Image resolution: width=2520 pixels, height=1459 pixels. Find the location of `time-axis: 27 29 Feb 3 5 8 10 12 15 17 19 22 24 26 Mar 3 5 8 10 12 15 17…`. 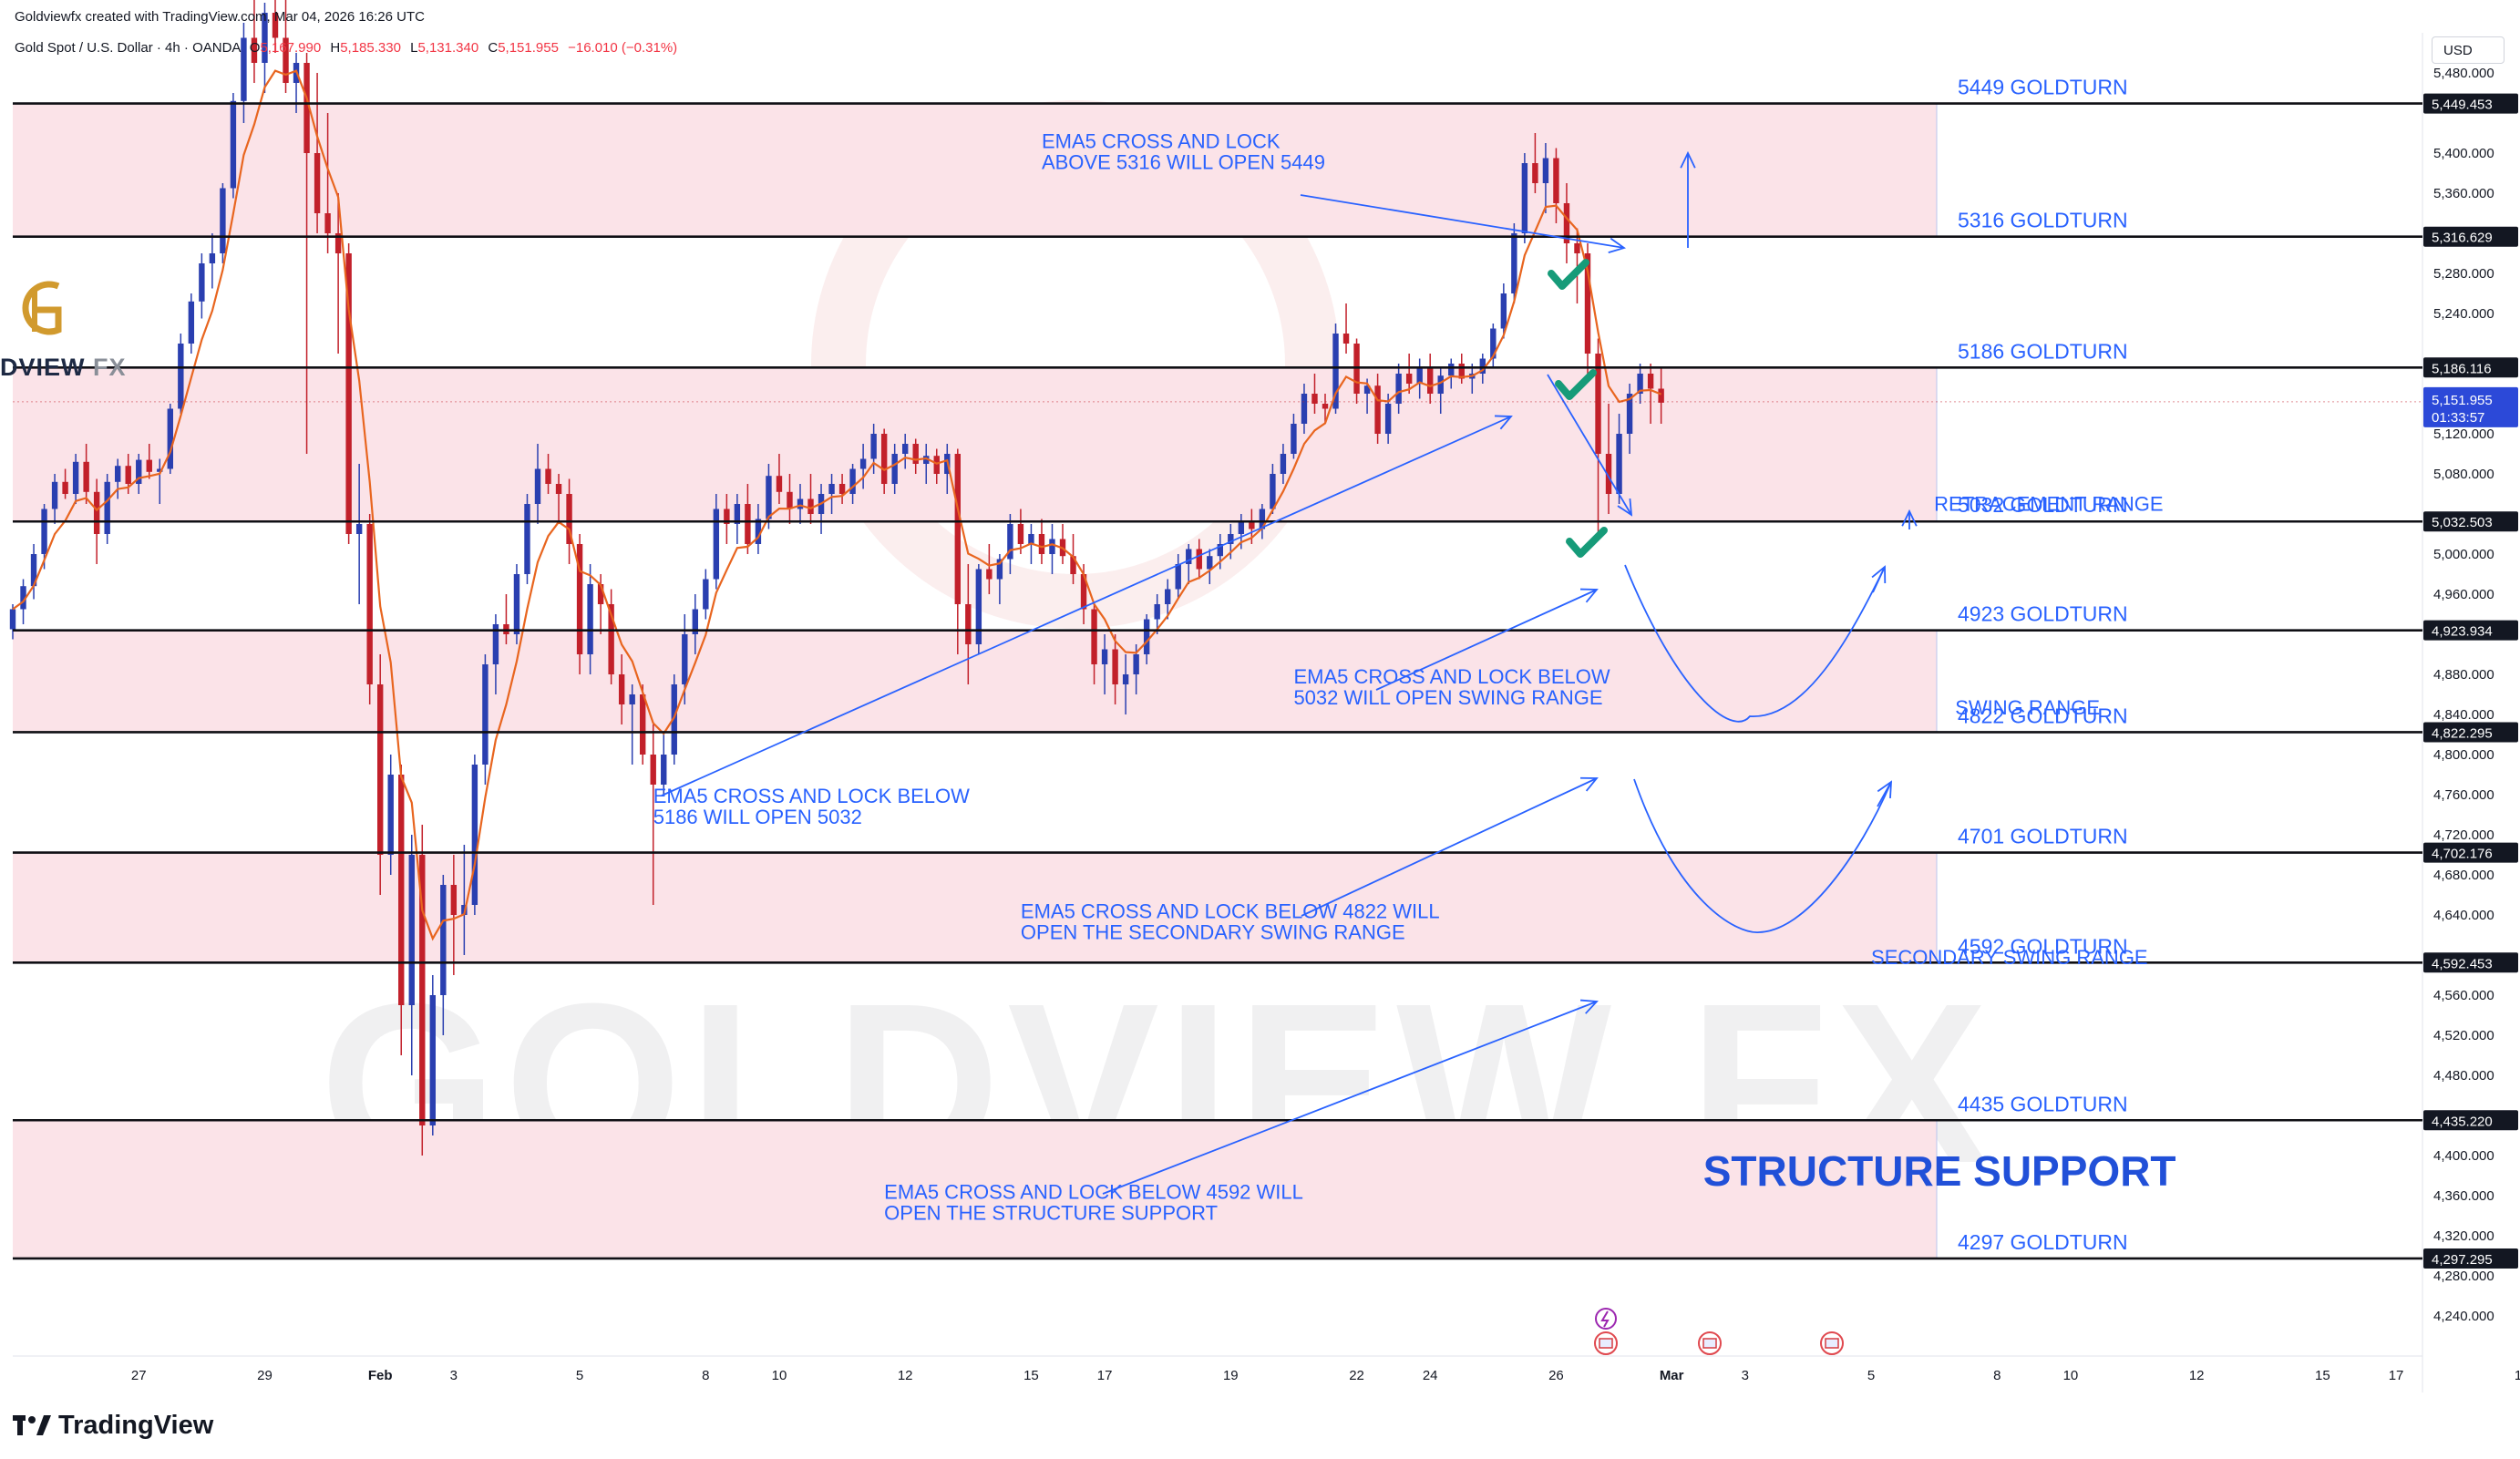

time-axis: 27 29 Feb 3 5 8 10 12 15 17 19 22 24 26 Mar 3 5 8 10 12 15 17… is located at coordinates (1325, 1375).